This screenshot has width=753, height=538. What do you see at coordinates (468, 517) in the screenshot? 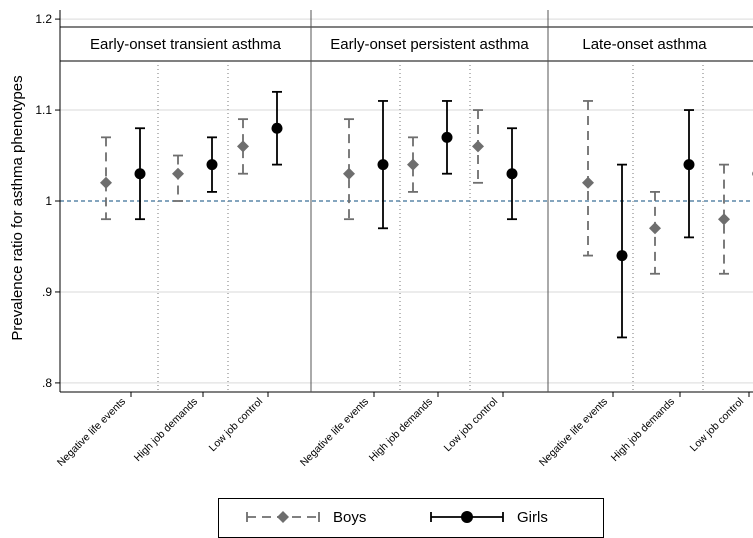
I see `legend-swatch-girls` at bounding box center [468, 517].